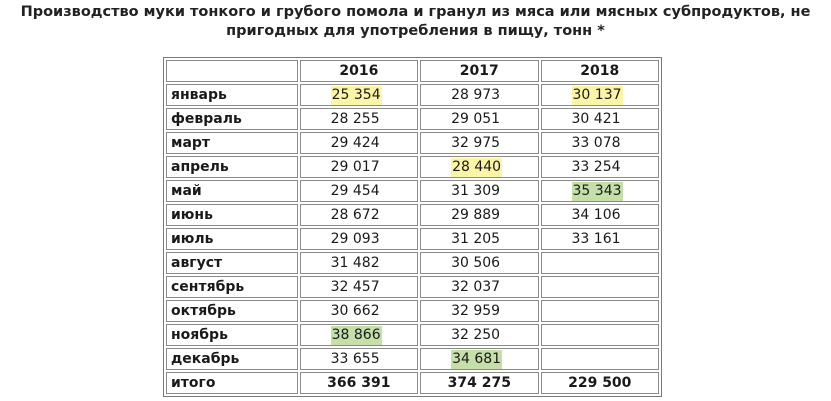 The image size is (831, 401). What do you see at coordinates (359, 143) in the screenshot?
I see `value-cell: 29 424` at bounding box center [359, 143].